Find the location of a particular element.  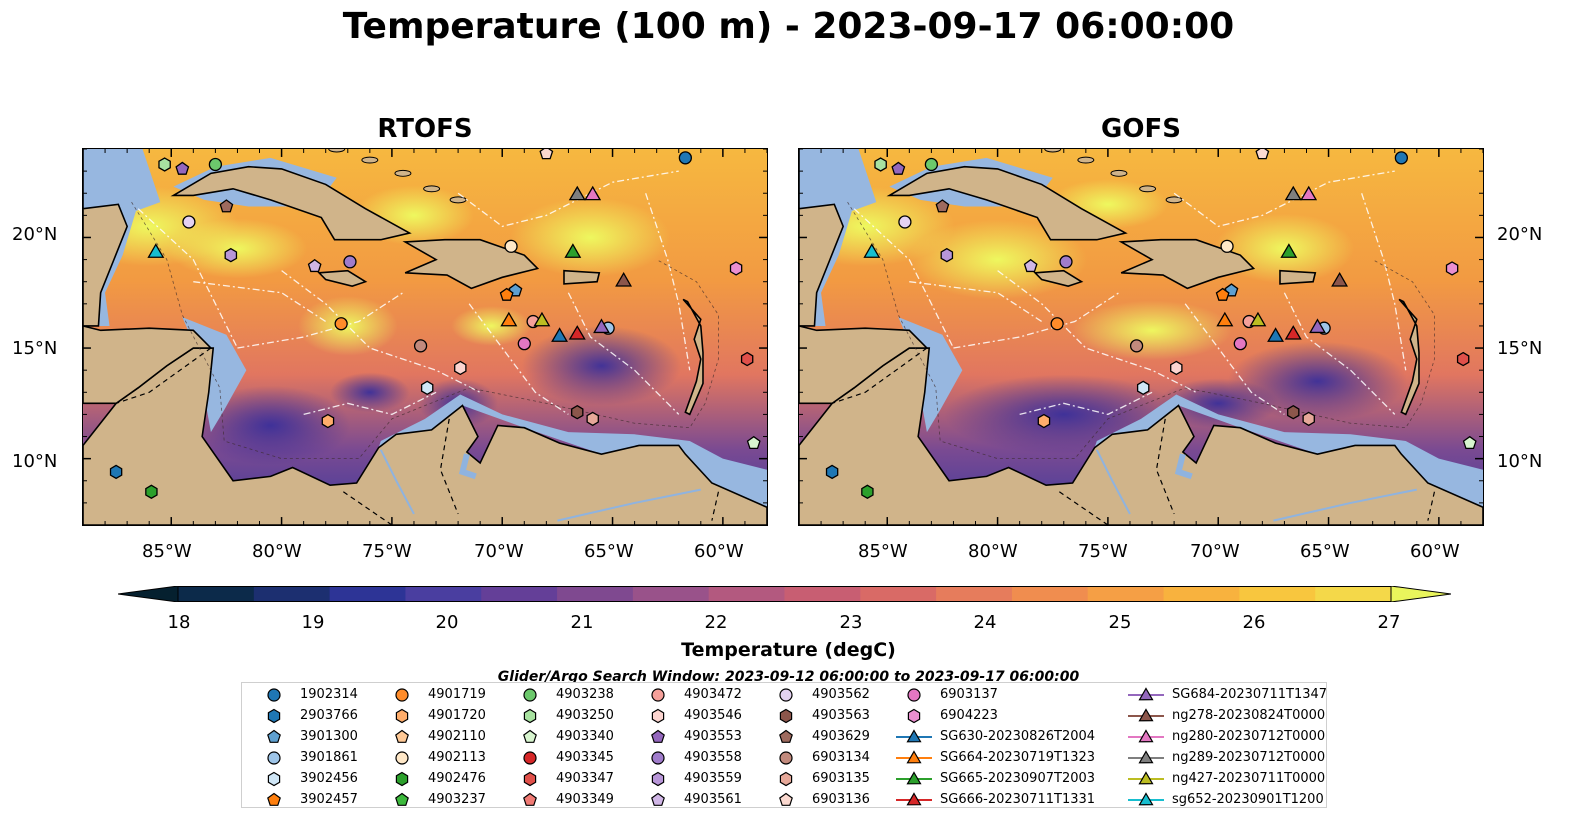

lon-label-80w: 80°W is located at coordinates (277, 551).